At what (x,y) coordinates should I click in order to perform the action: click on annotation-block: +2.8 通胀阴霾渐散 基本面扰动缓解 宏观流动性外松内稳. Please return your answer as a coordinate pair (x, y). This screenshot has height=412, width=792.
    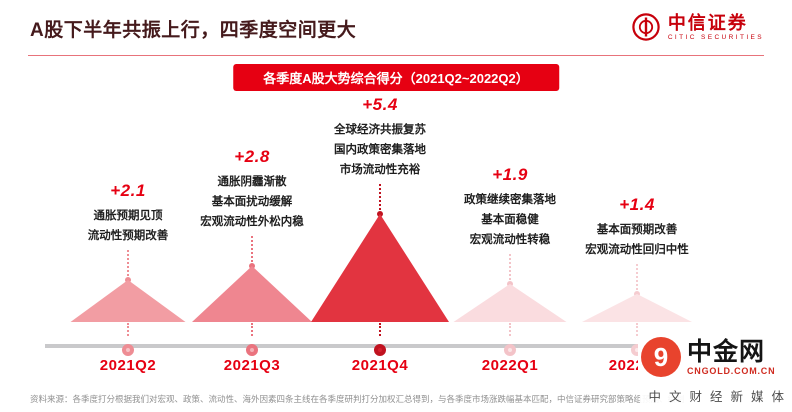
    Looking at the image, I should click on (252, 189).